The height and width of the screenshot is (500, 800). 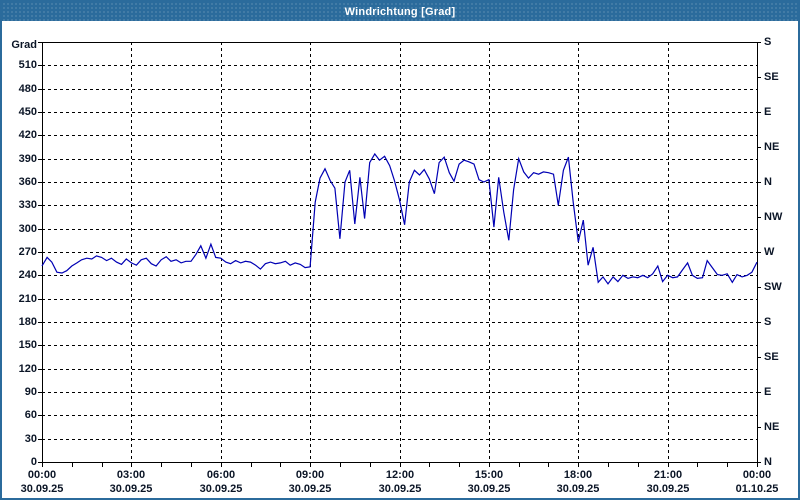 What do you see at coordinates (769, 252) in the screenshot?
I see `right-axis-compass-label: W` at bounding box center [769, 252].